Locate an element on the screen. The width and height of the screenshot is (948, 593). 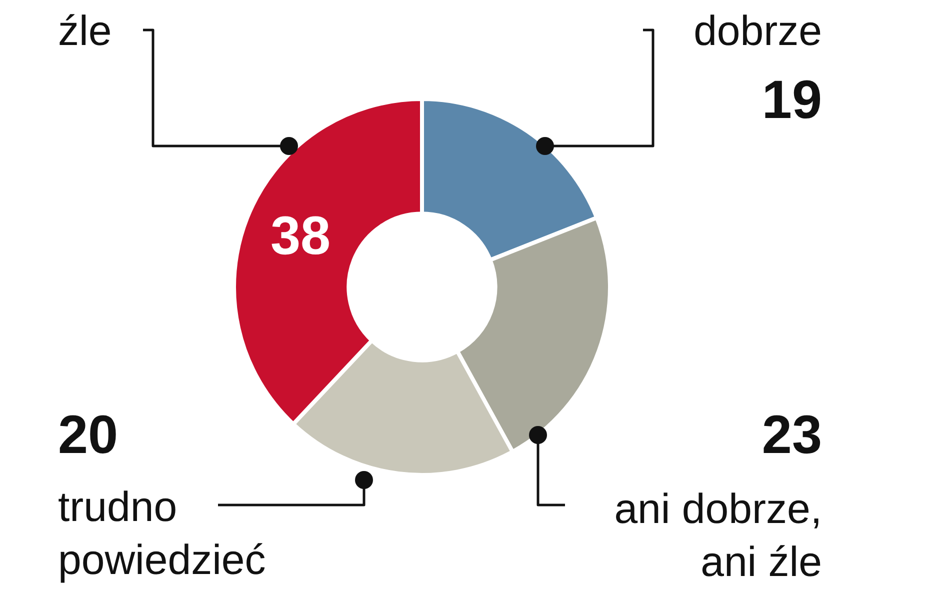
data-label: 38 is located at coordinates (300, 236).